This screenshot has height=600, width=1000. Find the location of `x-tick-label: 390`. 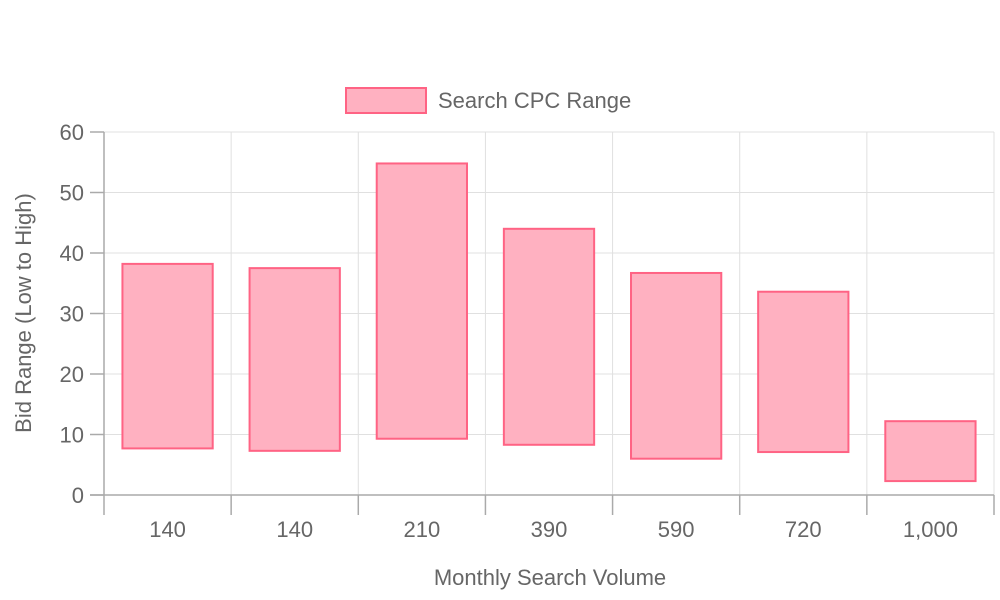

x-tick-label: 390 is located at coordinates (549, 529).